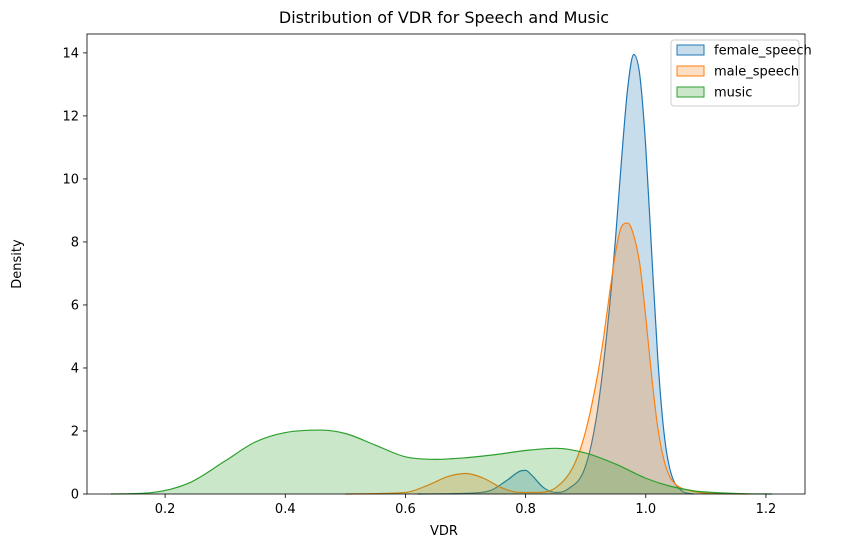 The image size is (841, 547). I want to click on x-axis: 0.2 0.4 0.6 0.8 1.0 1.2, so click(466, 505).